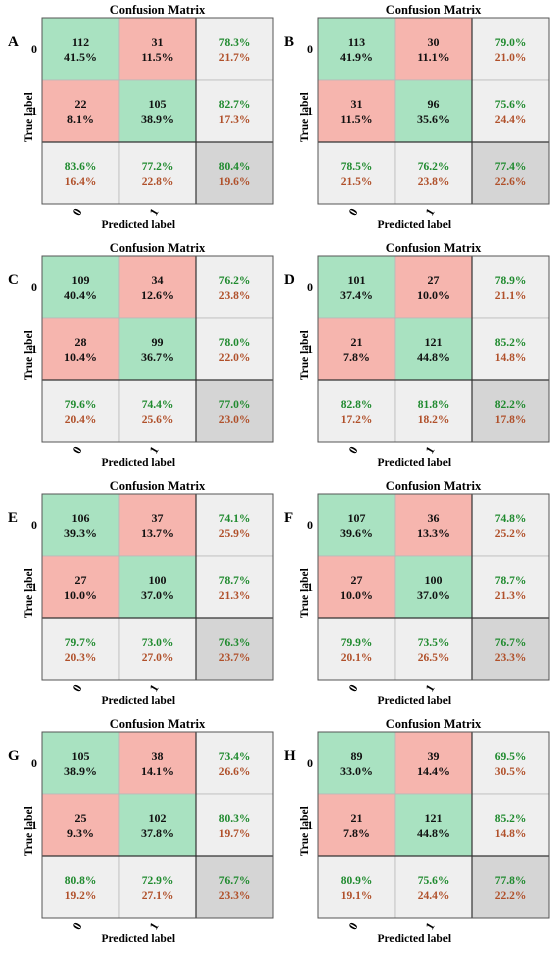  I want to click on cell-percent-label: 33.0%, so click(356, 771).